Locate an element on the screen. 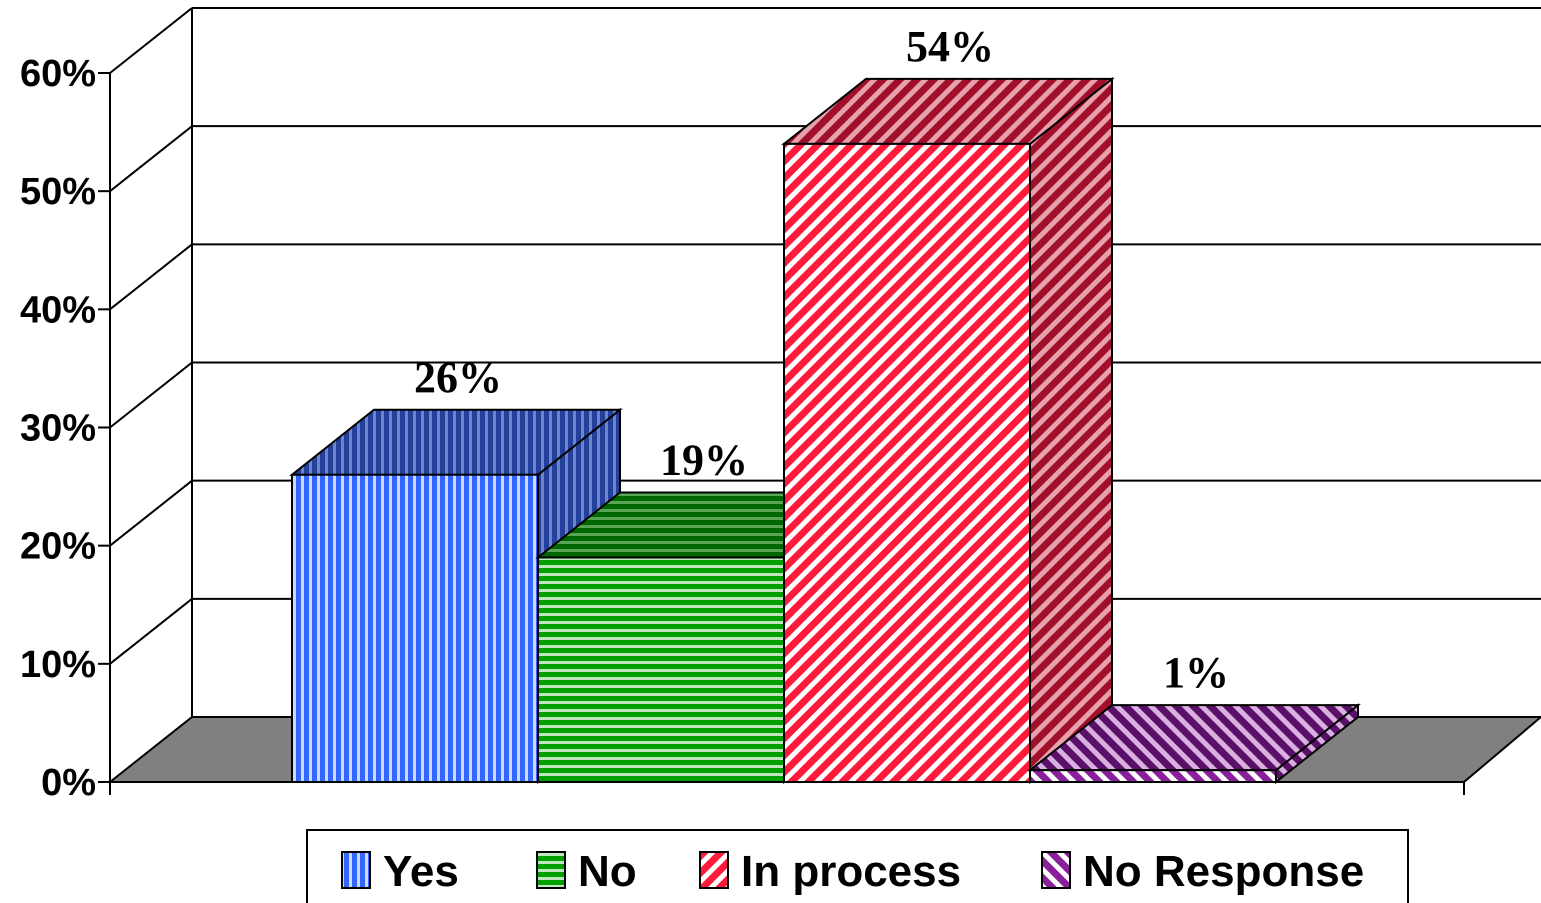 The height and width of the screenshot is (903, 1541). bar-side-face is located at coordinates (1071, 430).